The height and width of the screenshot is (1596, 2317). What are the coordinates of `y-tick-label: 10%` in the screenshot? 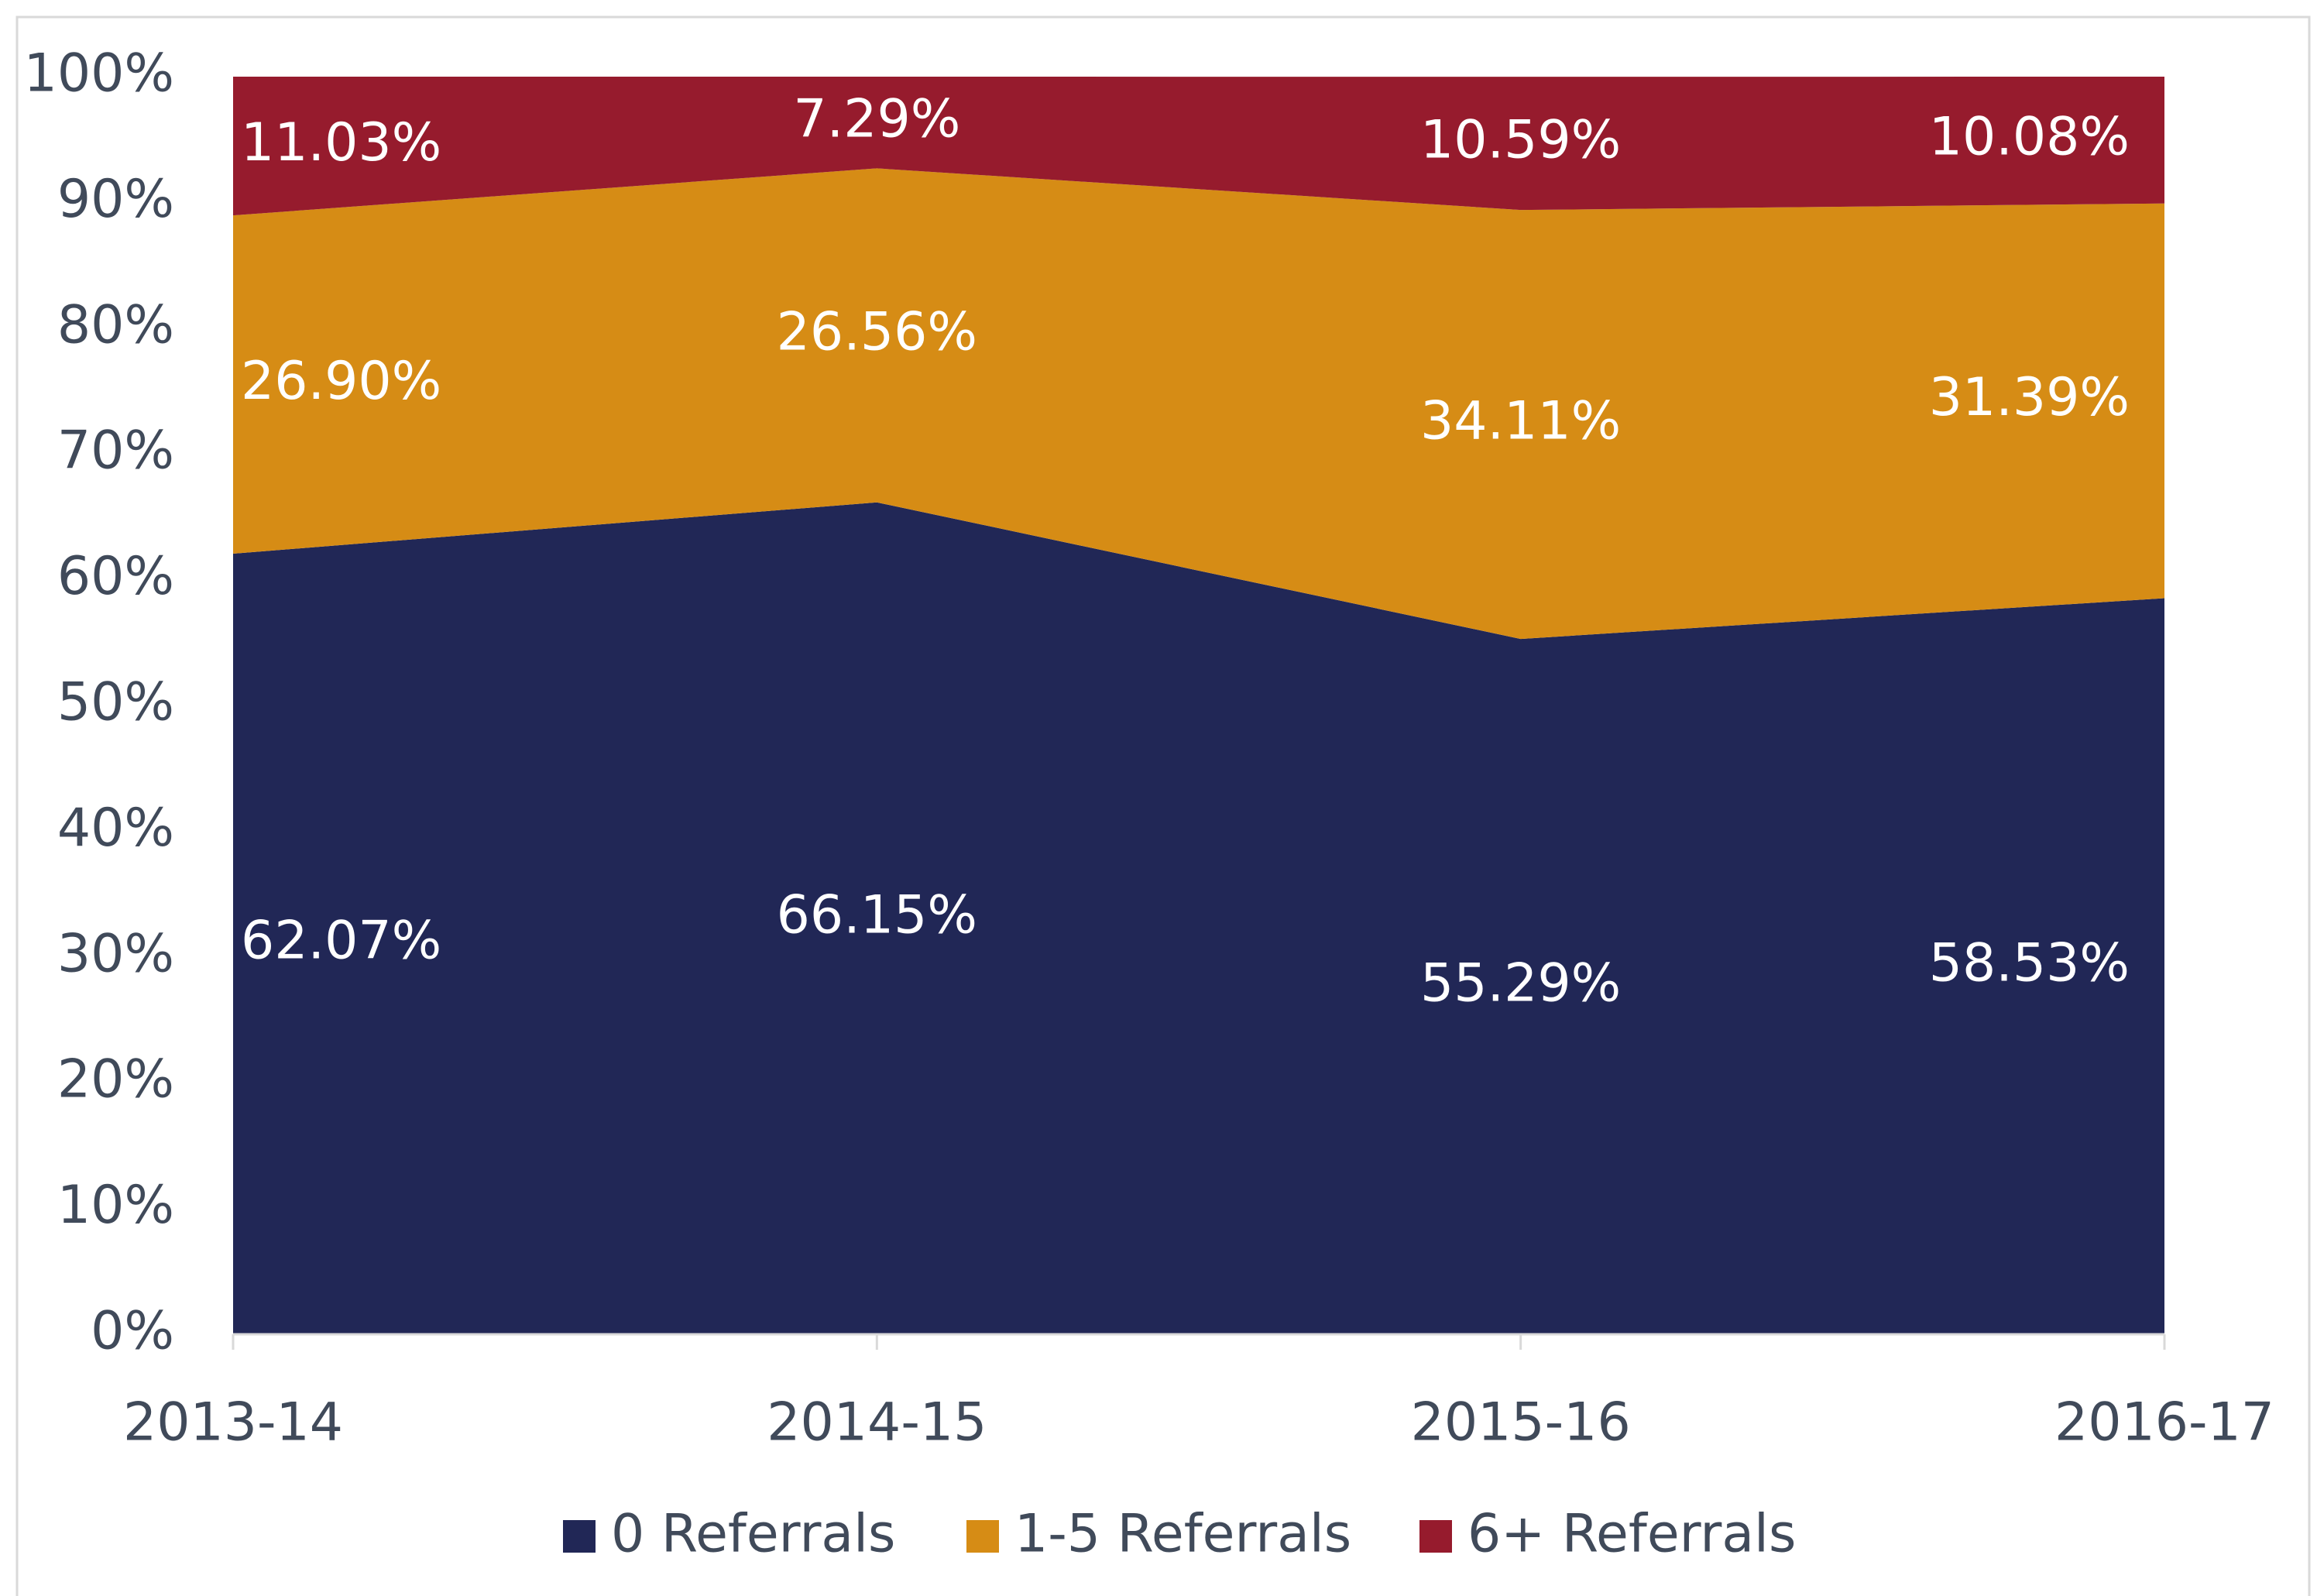 It's located at (115, 1205).